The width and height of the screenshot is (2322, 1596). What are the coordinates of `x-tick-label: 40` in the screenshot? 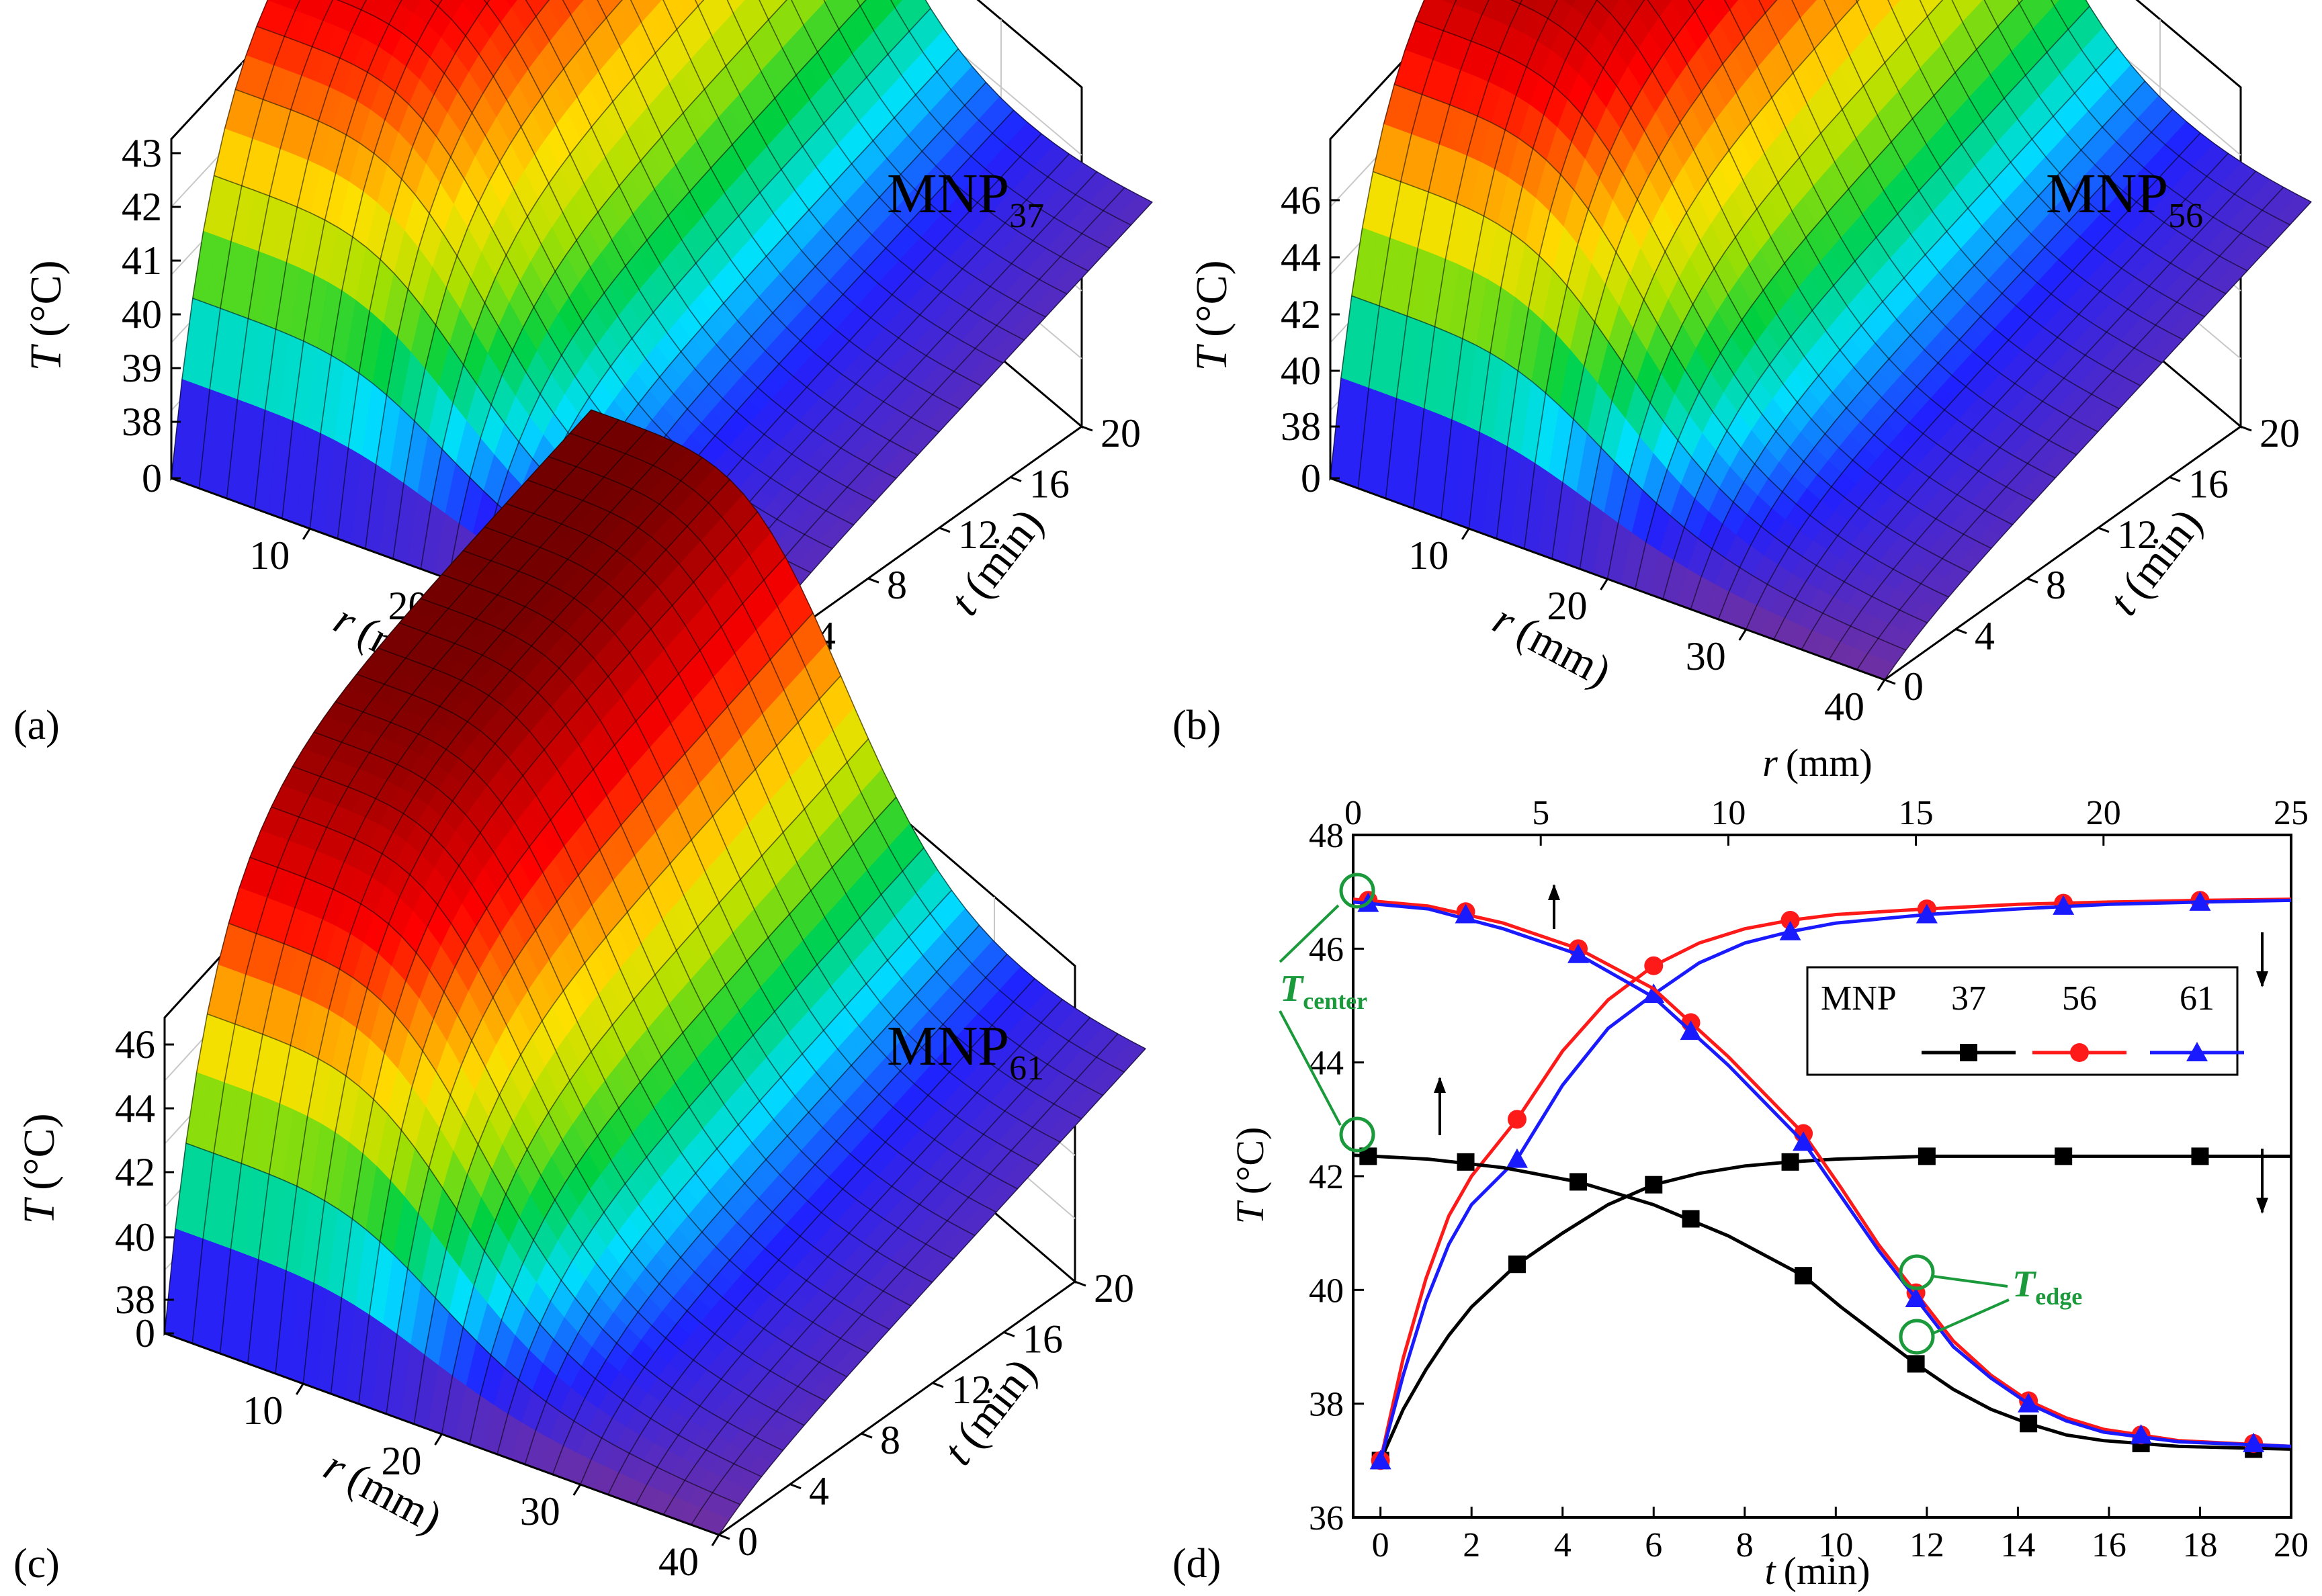 It's located at (1844, 706).